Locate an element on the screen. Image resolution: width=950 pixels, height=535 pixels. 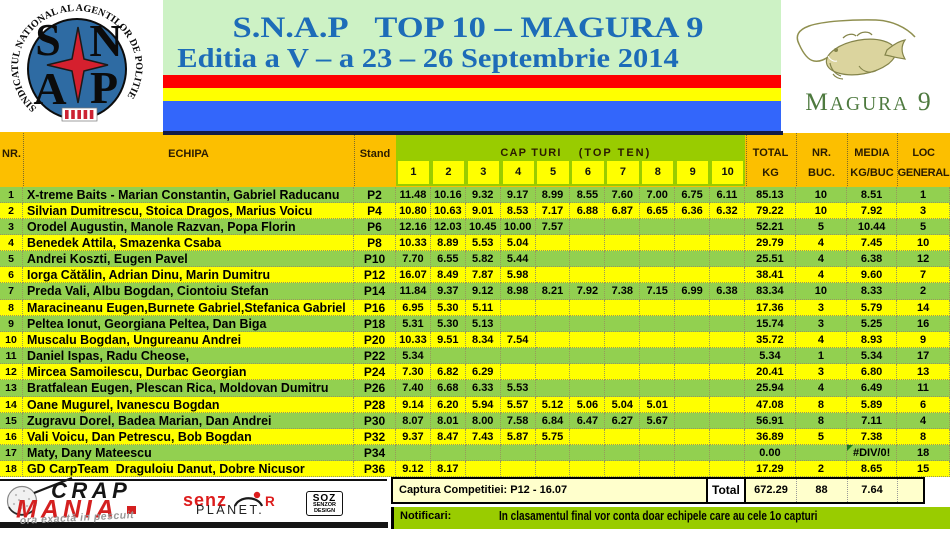
svg-text: ora exactă in pescuit is located at coordinates (77, 518).